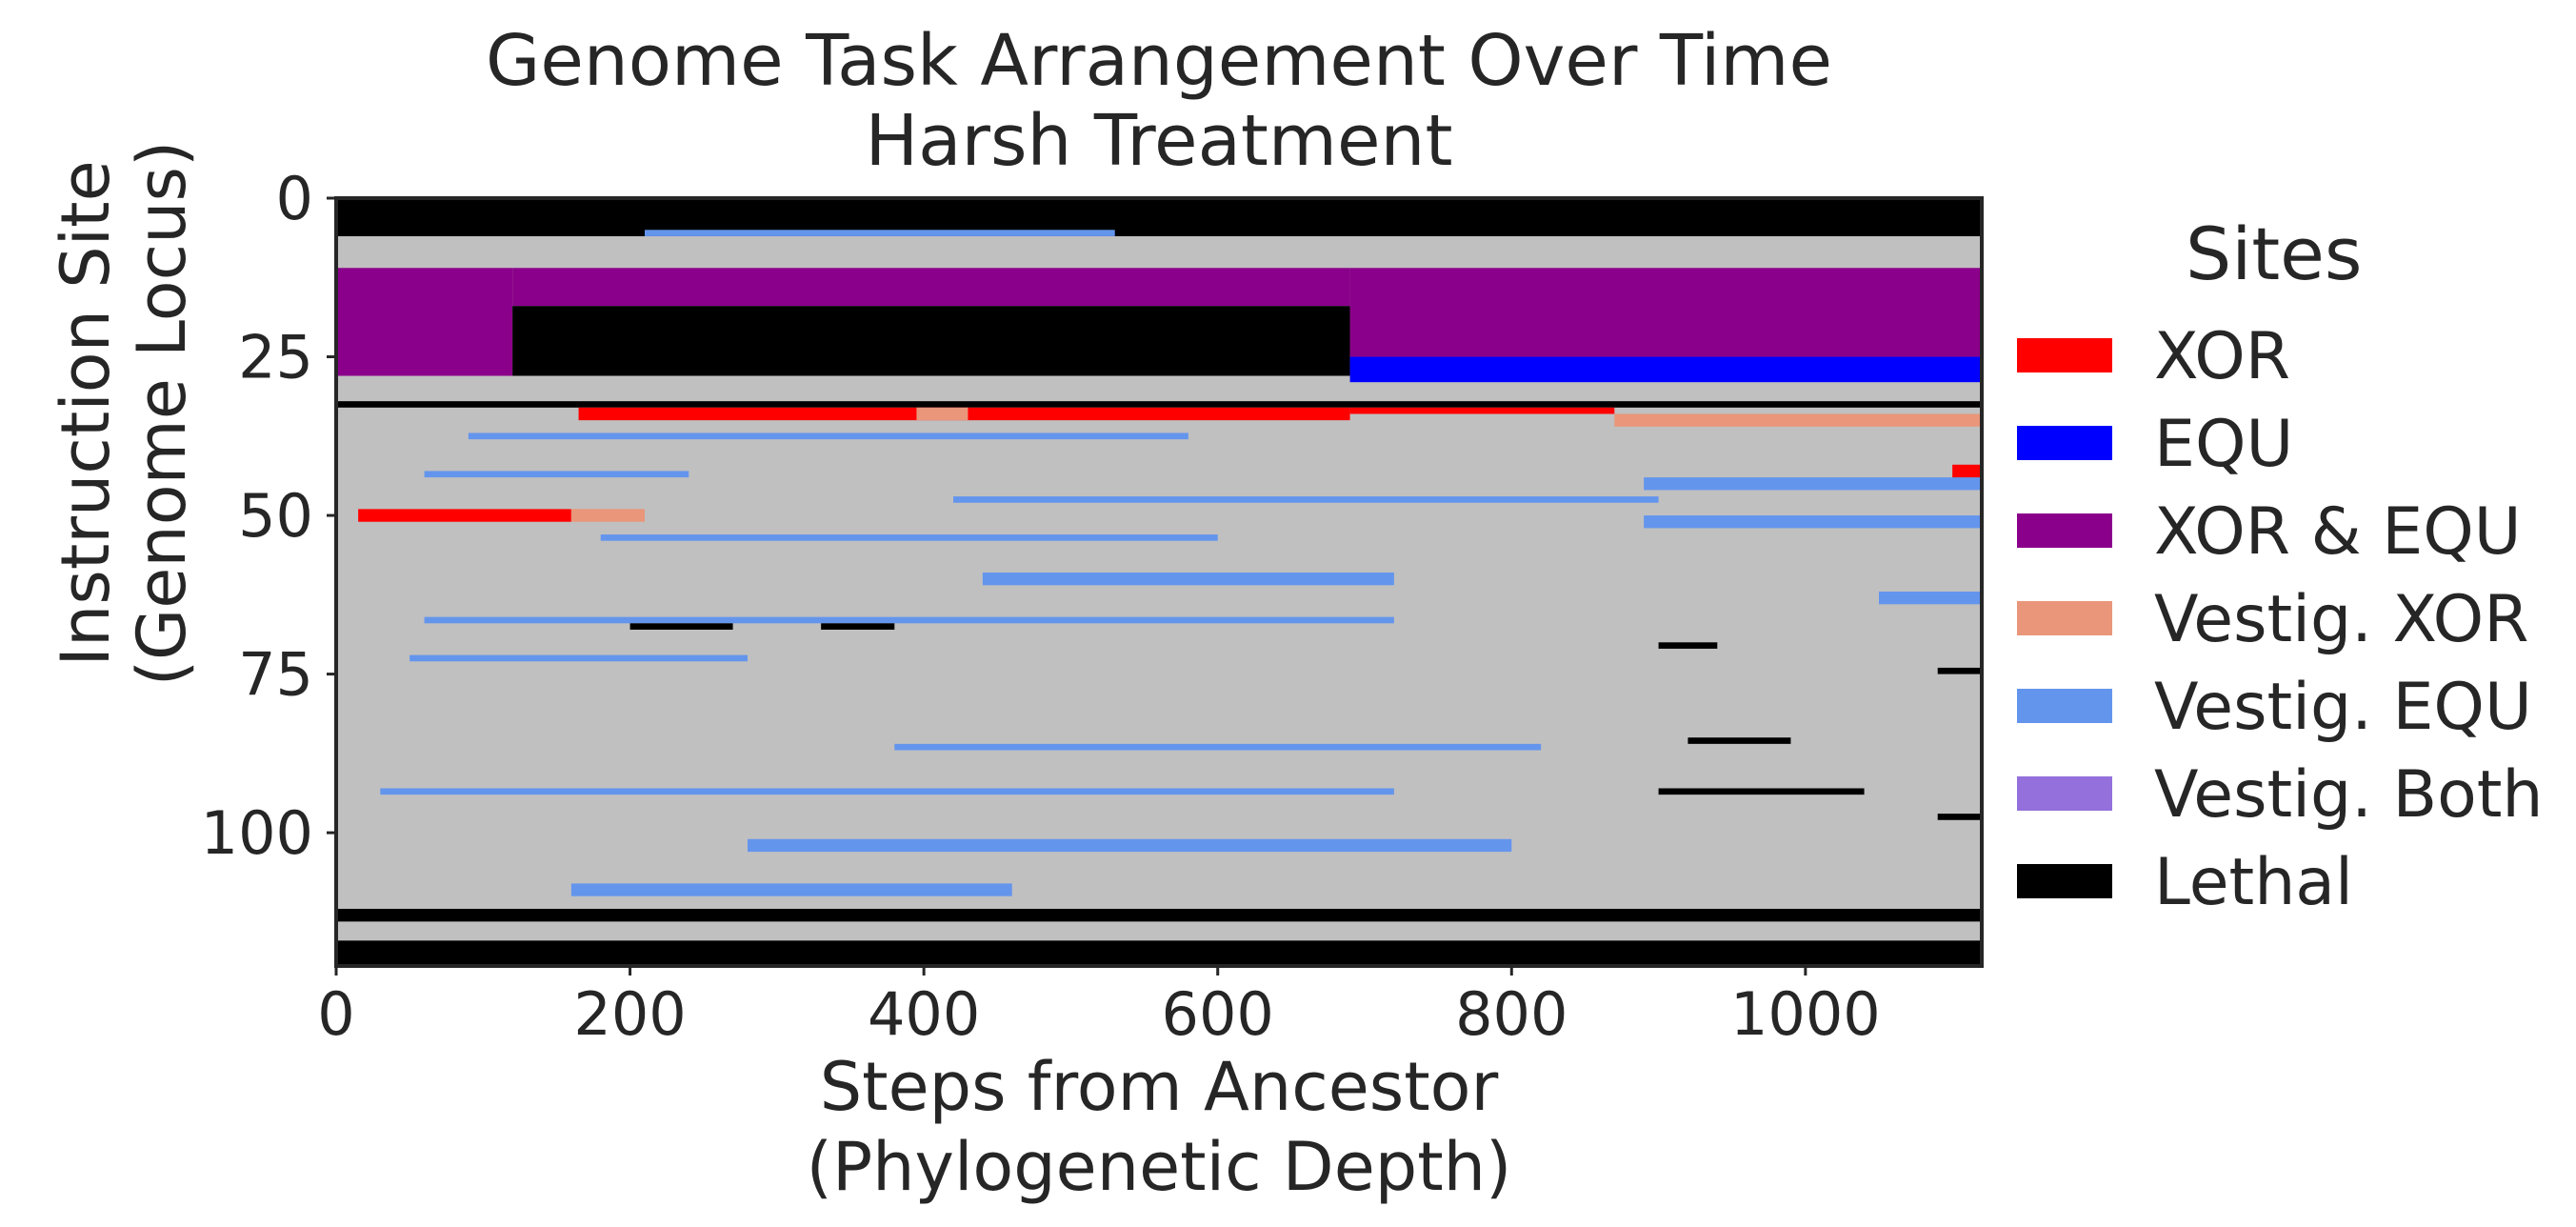 Image resolution: width=2576 pixels, height=1227 pixels. What do you see at coordinates (2338, 532) in the screenshot?
I see `legend-label: XOR & EQU` at bounding box center [2338, 532].